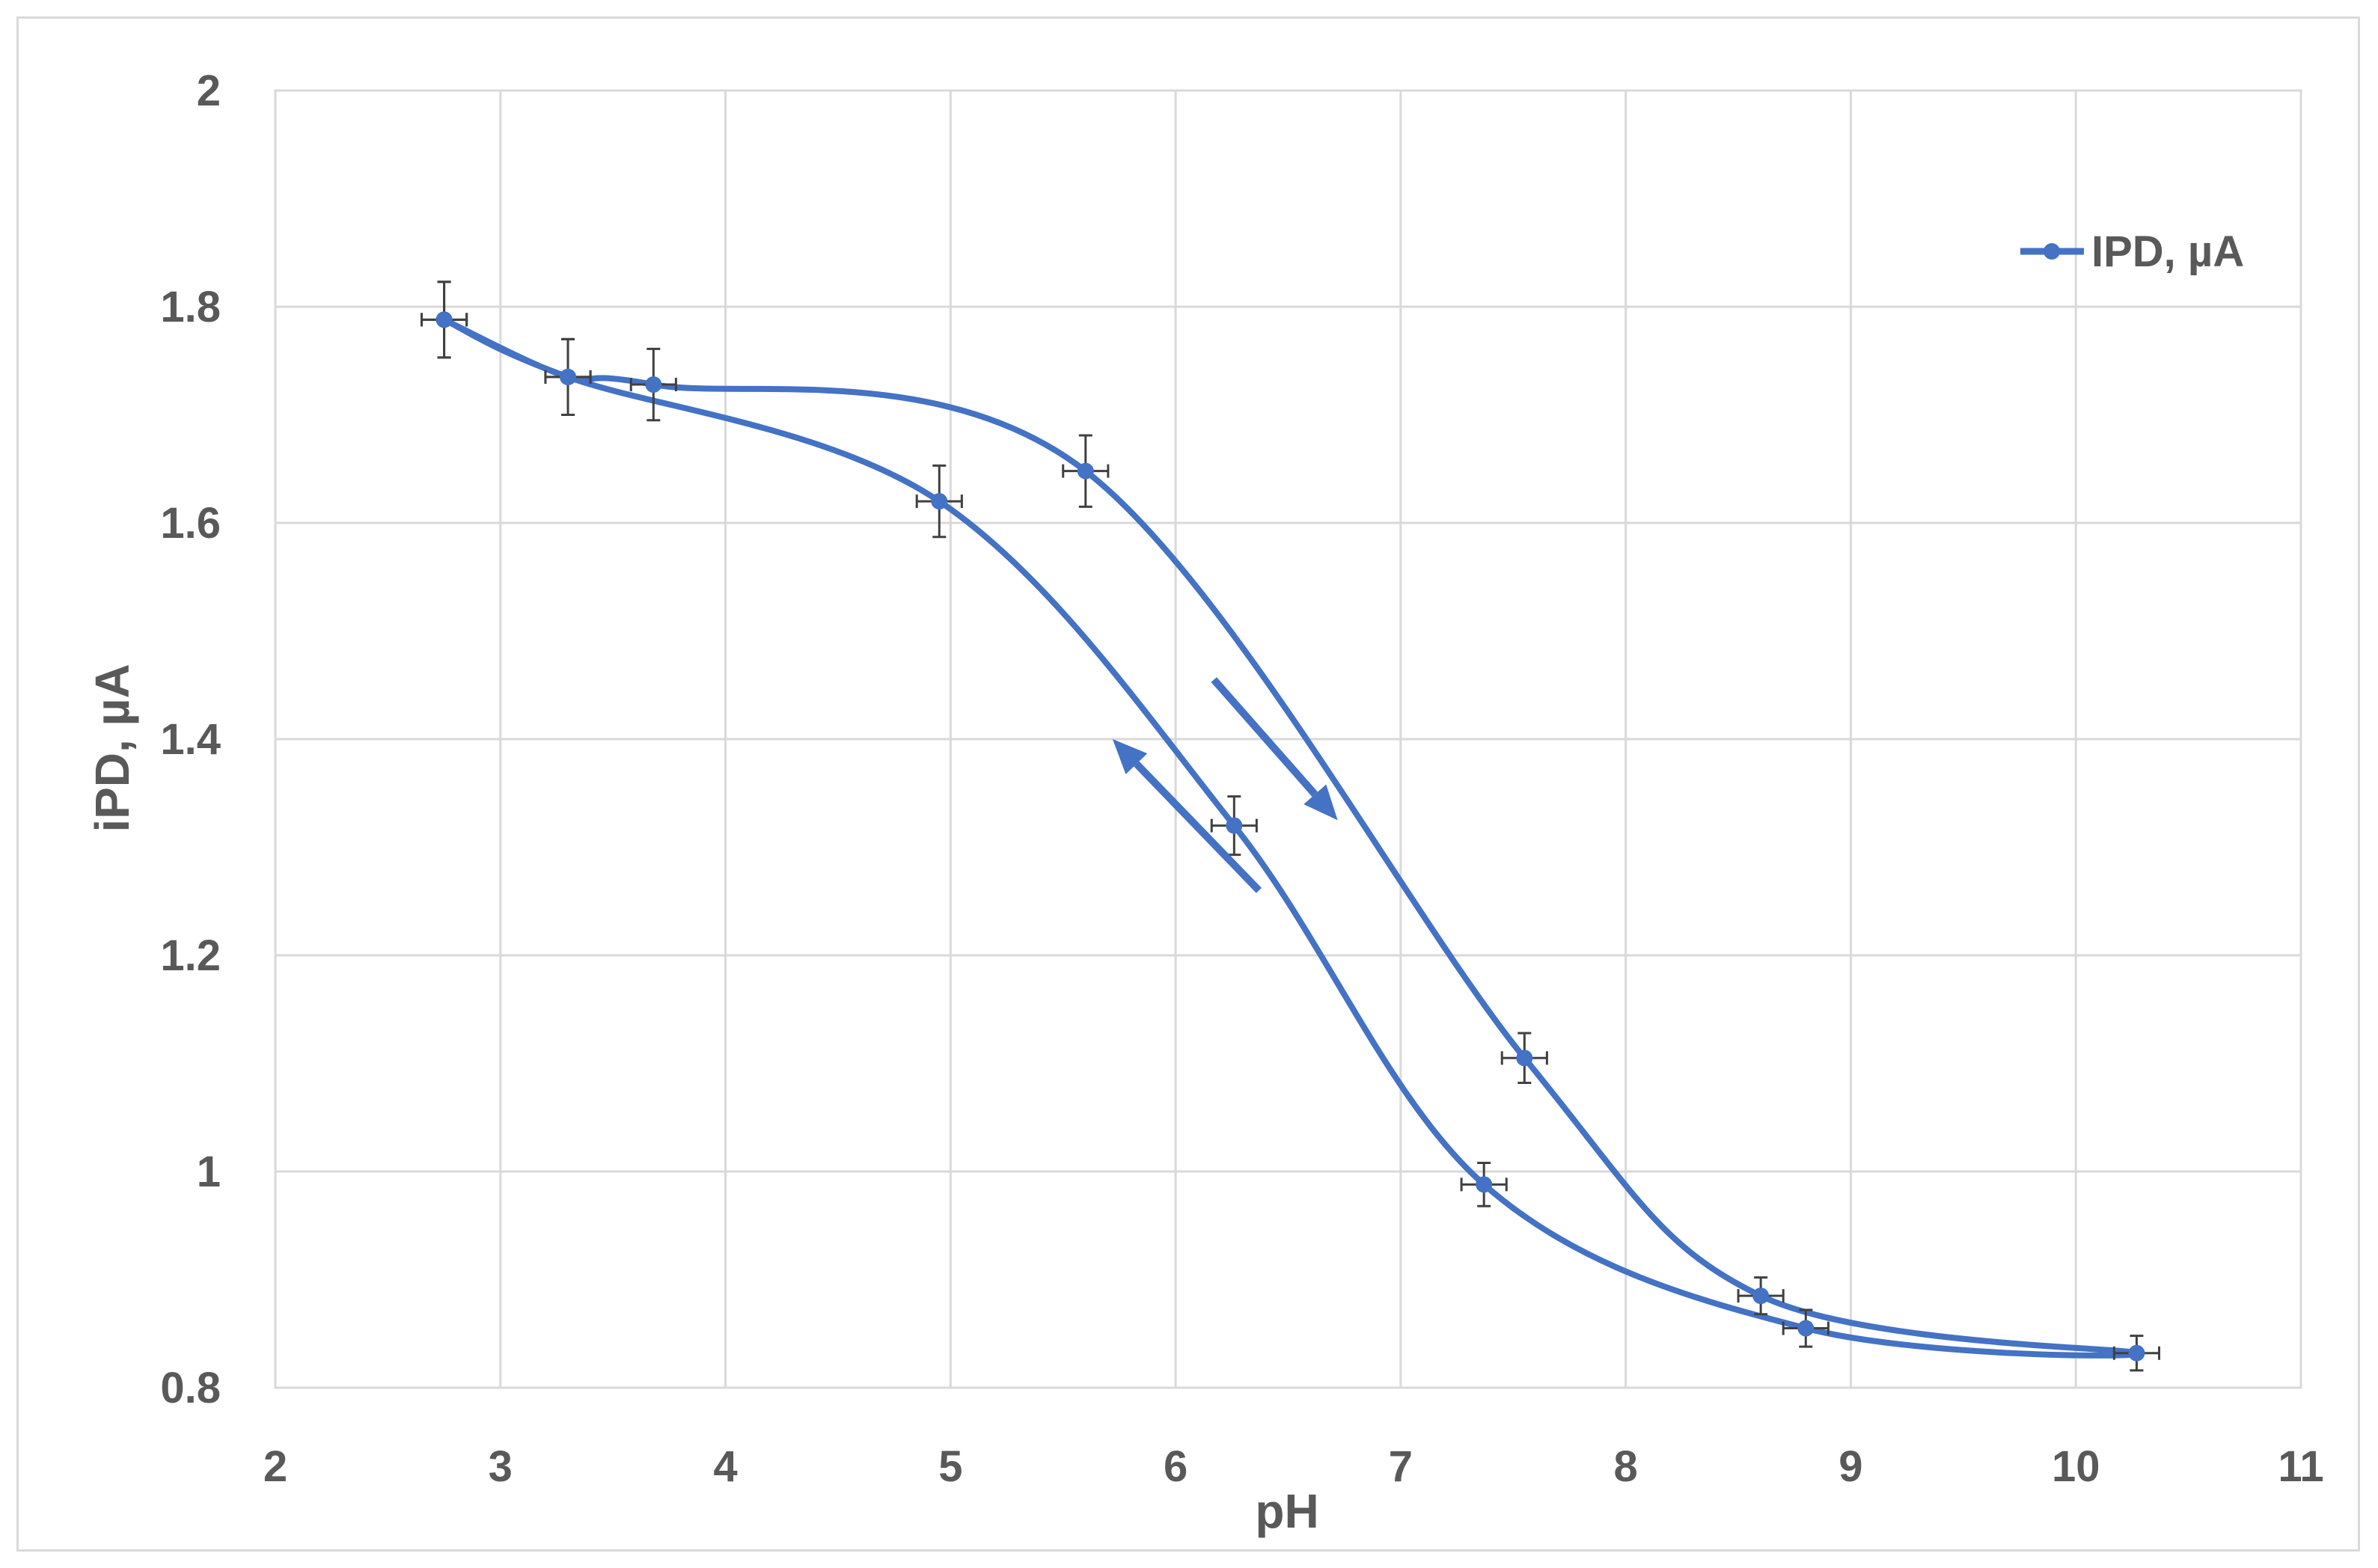 This screenshot has width=2378, height=1568. I want to click on y-tick-label: 1.6, so click(190, 523).